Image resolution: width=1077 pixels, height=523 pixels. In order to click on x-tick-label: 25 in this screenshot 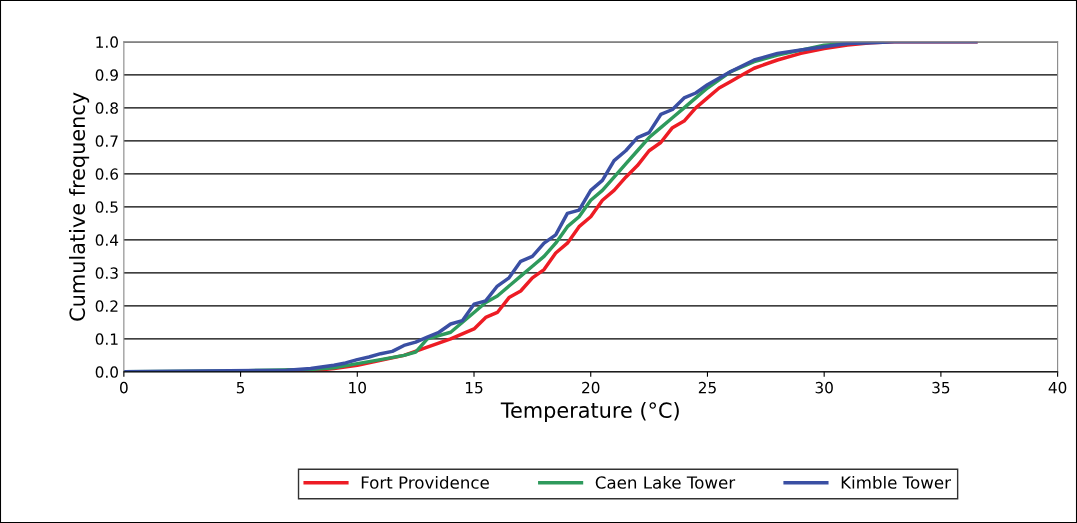, I will do `click(707, 387)`.